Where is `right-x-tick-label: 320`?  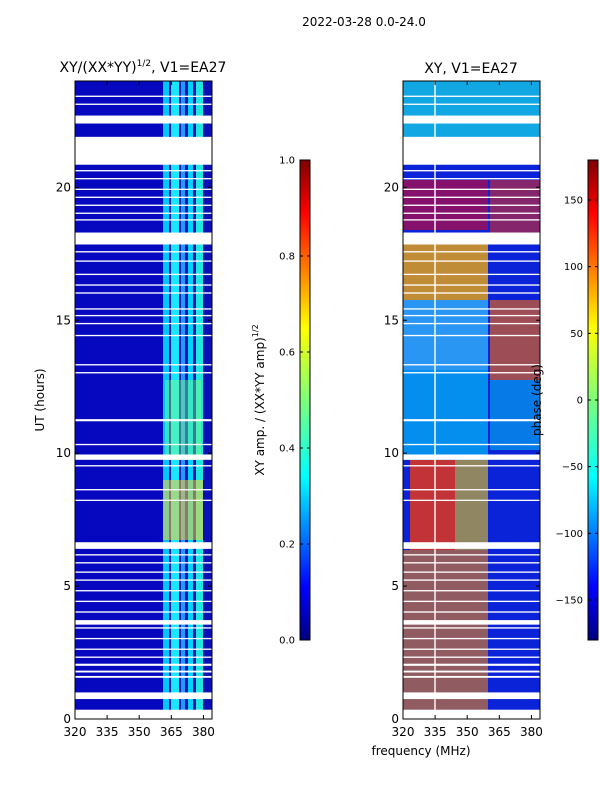 right-x-tick-label: 320 is located at coordinates (403, 732).